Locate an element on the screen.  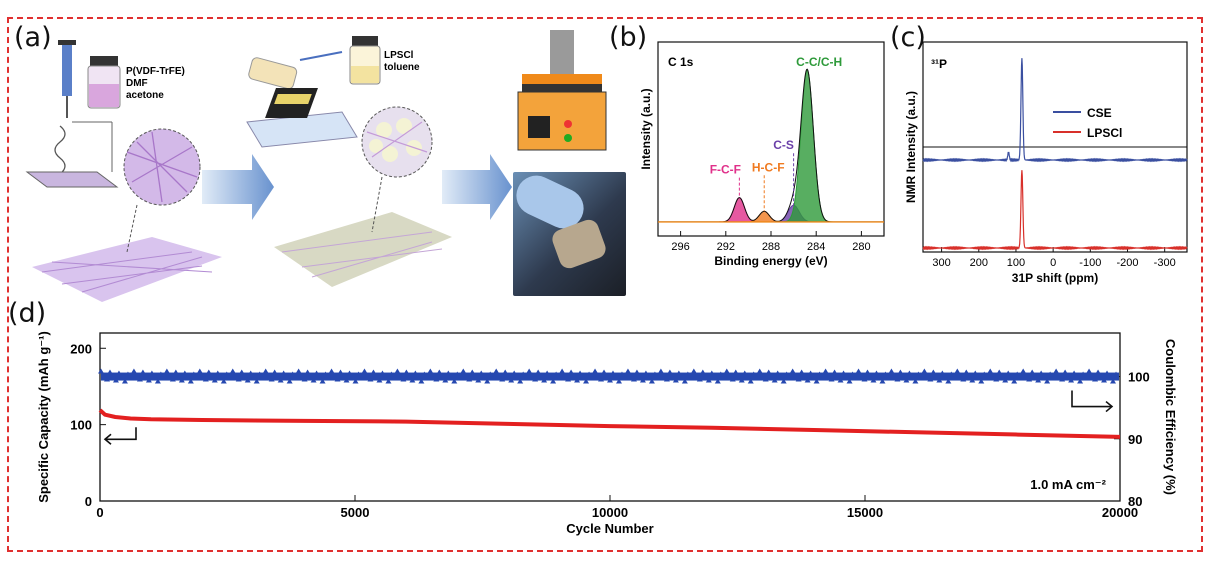
right-axis-arrow-head is located at coordinates (1109, 406).